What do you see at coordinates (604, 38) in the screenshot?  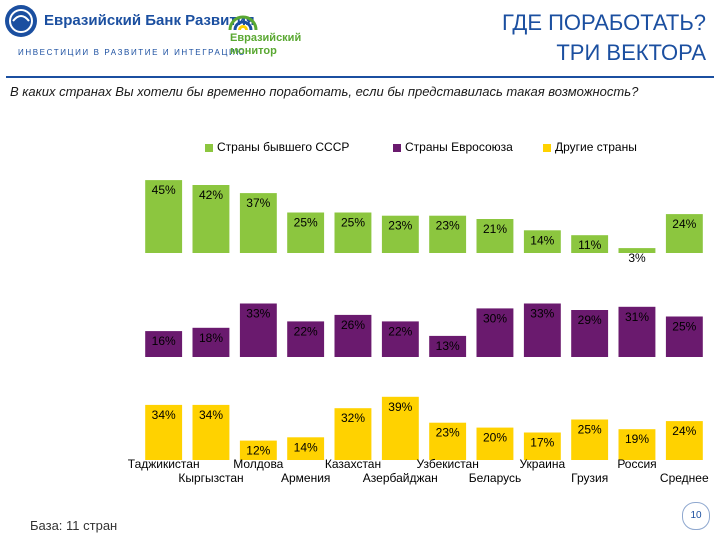 I see `page-title: ГДЕ ПОРАБОТАТЬ? ТРИ ВЕКТОРА` at bounding box center [604, 38].